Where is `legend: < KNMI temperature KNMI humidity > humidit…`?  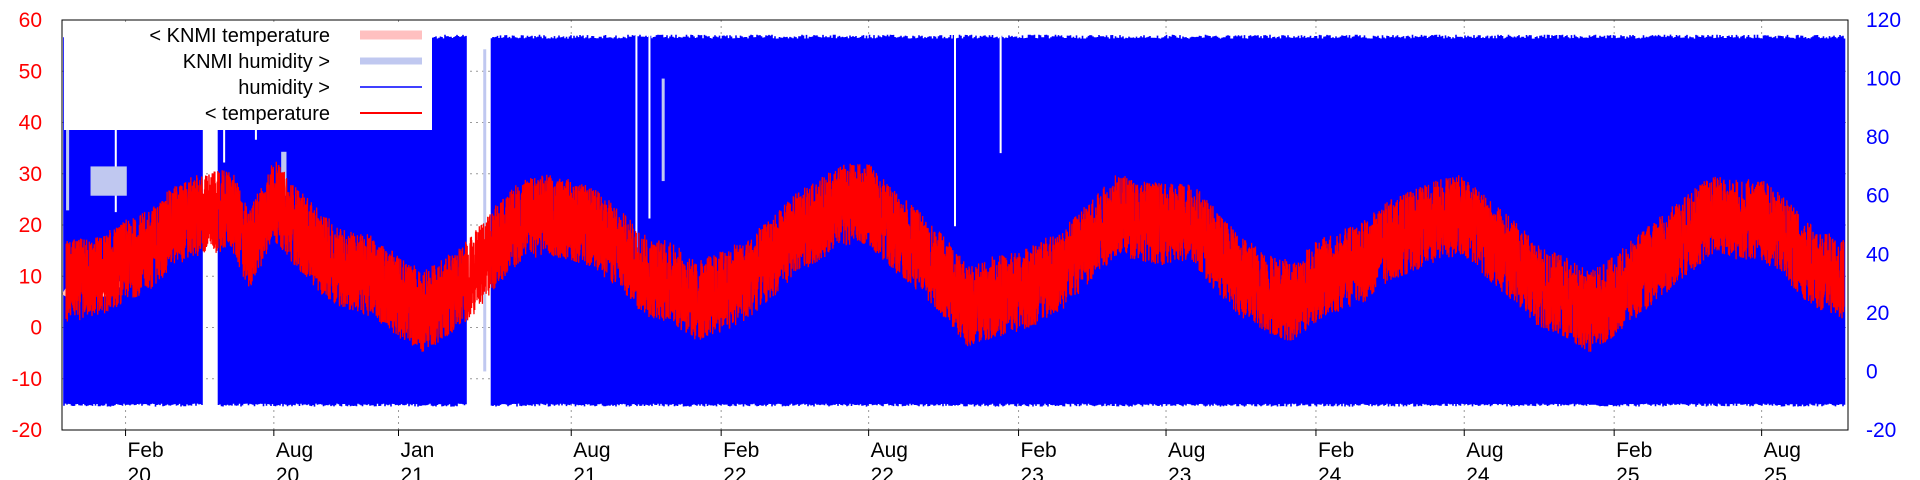 legend: < KNMI temperature KNMI humidity > humidit… is located at coordinates (248, 76).